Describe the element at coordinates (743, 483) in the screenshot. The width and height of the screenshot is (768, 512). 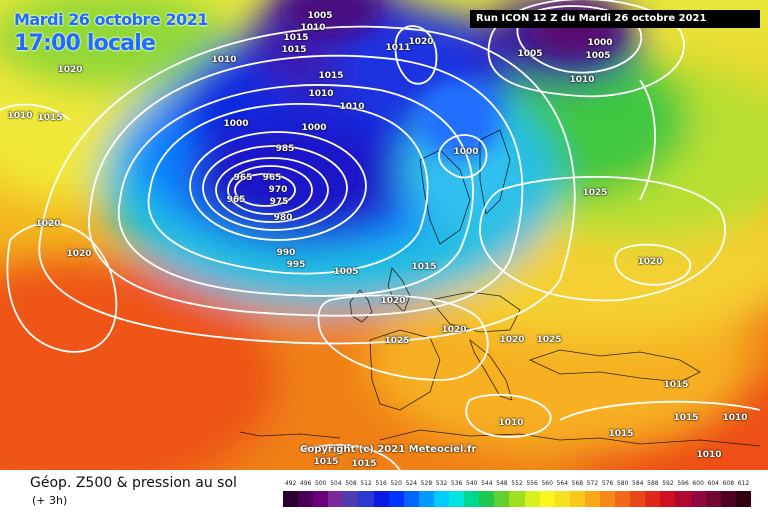
I see `color-scale-label: 612` at that location.